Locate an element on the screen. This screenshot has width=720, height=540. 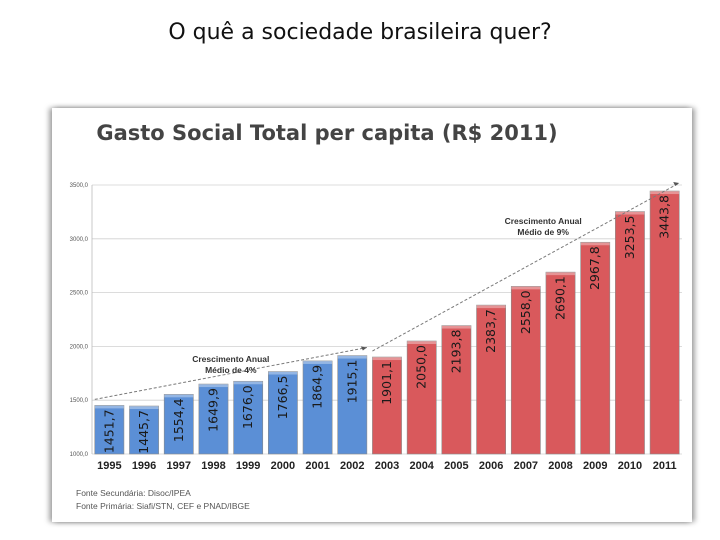
value-label: 1451,7 is located at coordinates (108, 431).